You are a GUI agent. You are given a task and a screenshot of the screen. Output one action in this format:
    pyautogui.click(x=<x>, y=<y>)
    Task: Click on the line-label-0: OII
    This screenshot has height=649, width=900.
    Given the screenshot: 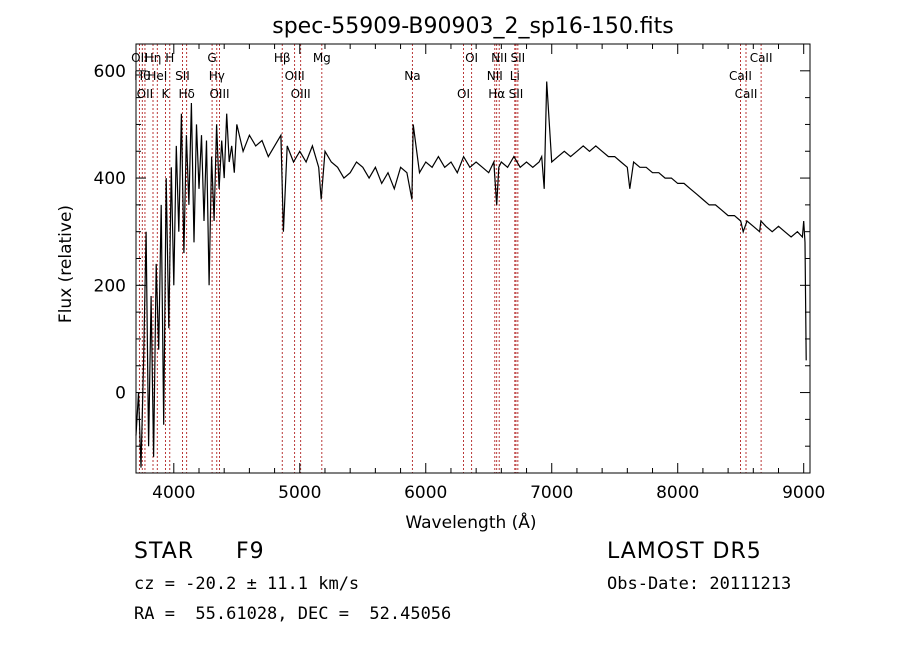 What is the action you would take?
    pyautogui.click(x=139, y=58)
    